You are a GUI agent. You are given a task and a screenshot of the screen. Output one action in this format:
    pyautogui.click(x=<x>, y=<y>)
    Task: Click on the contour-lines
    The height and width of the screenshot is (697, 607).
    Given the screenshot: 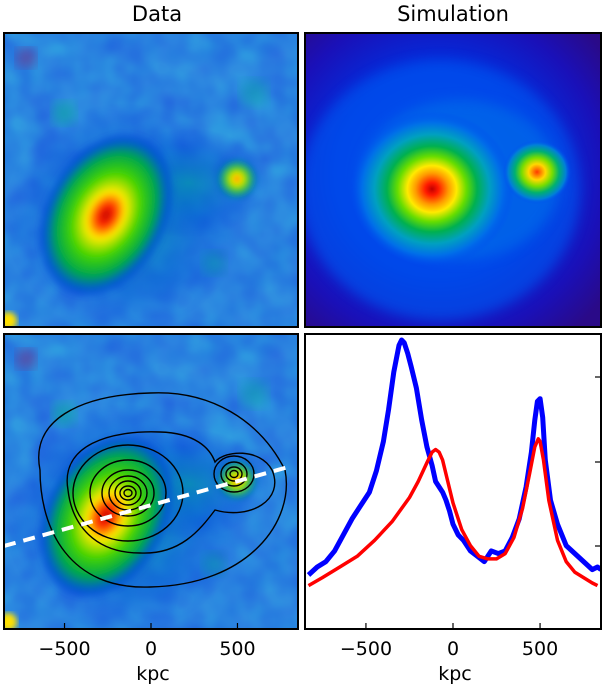 What is the action you would take?
    pyautogui.click(x=162, y=490)
    